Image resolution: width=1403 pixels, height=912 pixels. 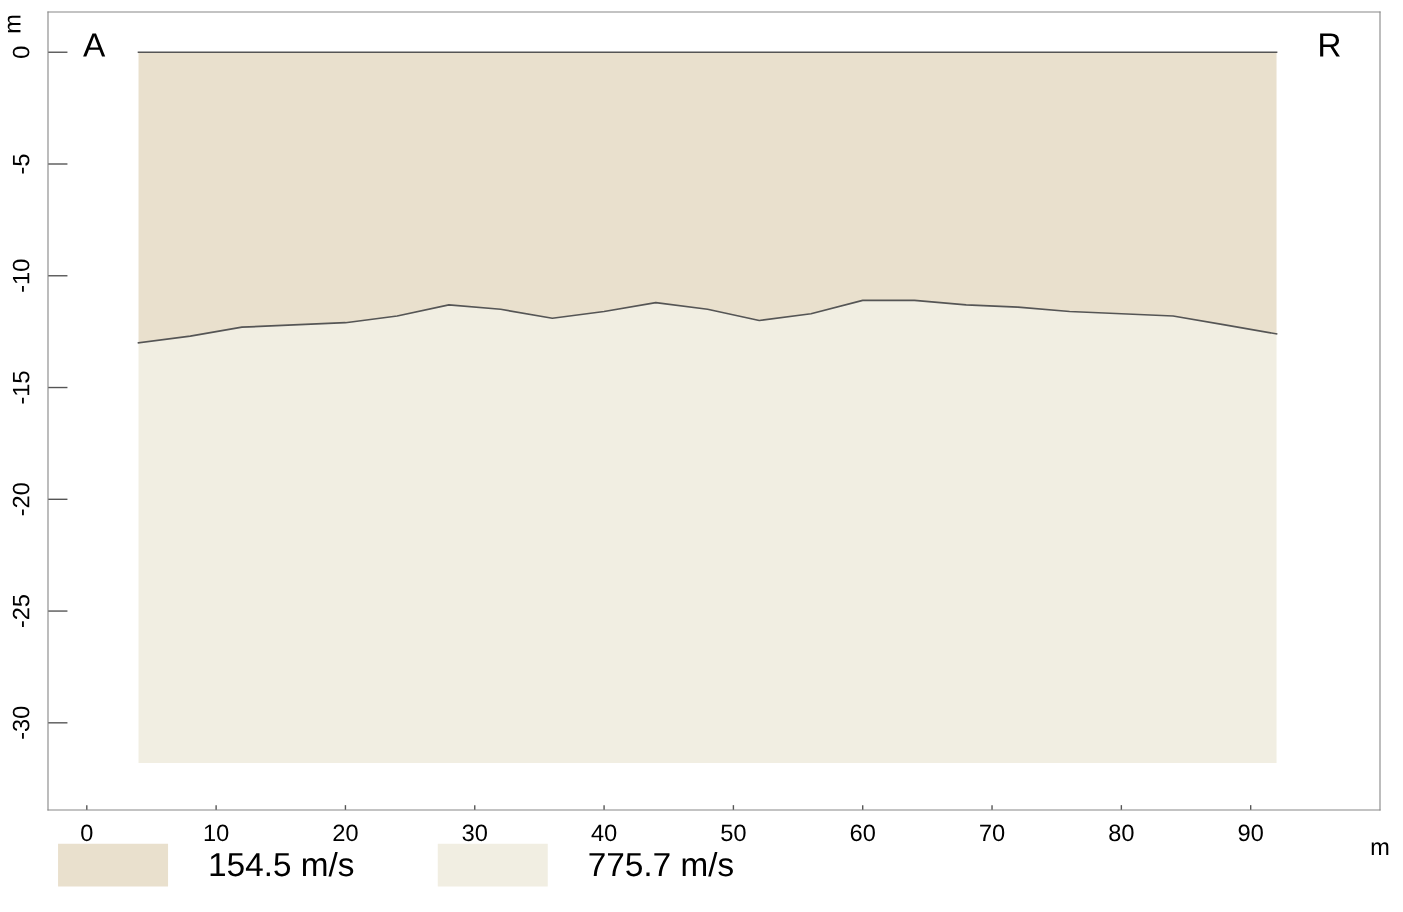 What do you see at coordinates (87, 833) in the screenshot?
I see `x-tick-label: 0` at bounding box center [87, 833].